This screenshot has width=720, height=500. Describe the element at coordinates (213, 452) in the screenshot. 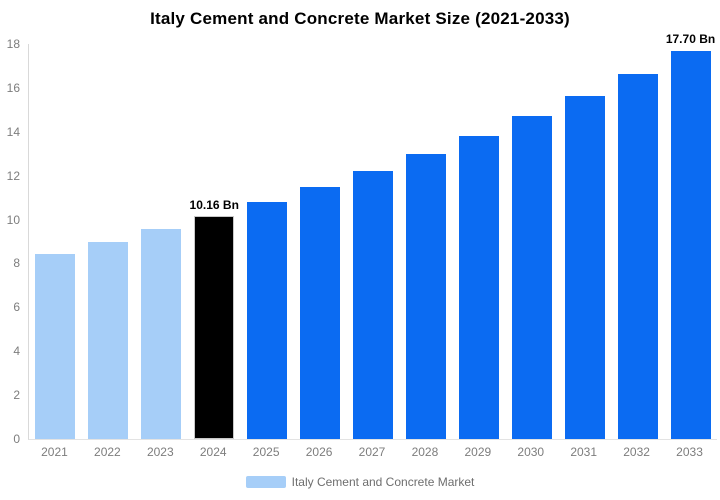

I see `x-tick-label: 2024` at that location.